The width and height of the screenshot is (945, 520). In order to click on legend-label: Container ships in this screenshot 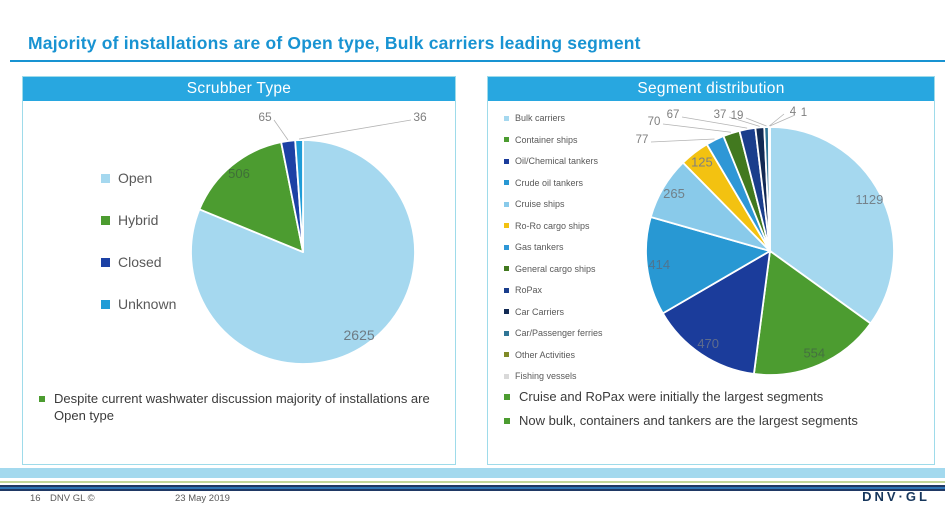, I will do `click(546, 139)`.